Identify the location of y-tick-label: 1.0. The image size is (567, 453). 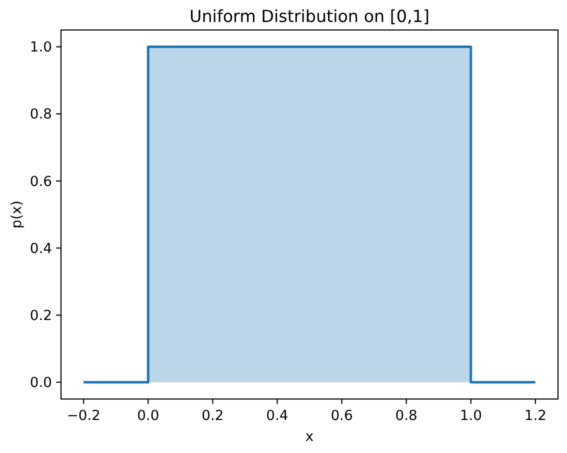
(41, 48).